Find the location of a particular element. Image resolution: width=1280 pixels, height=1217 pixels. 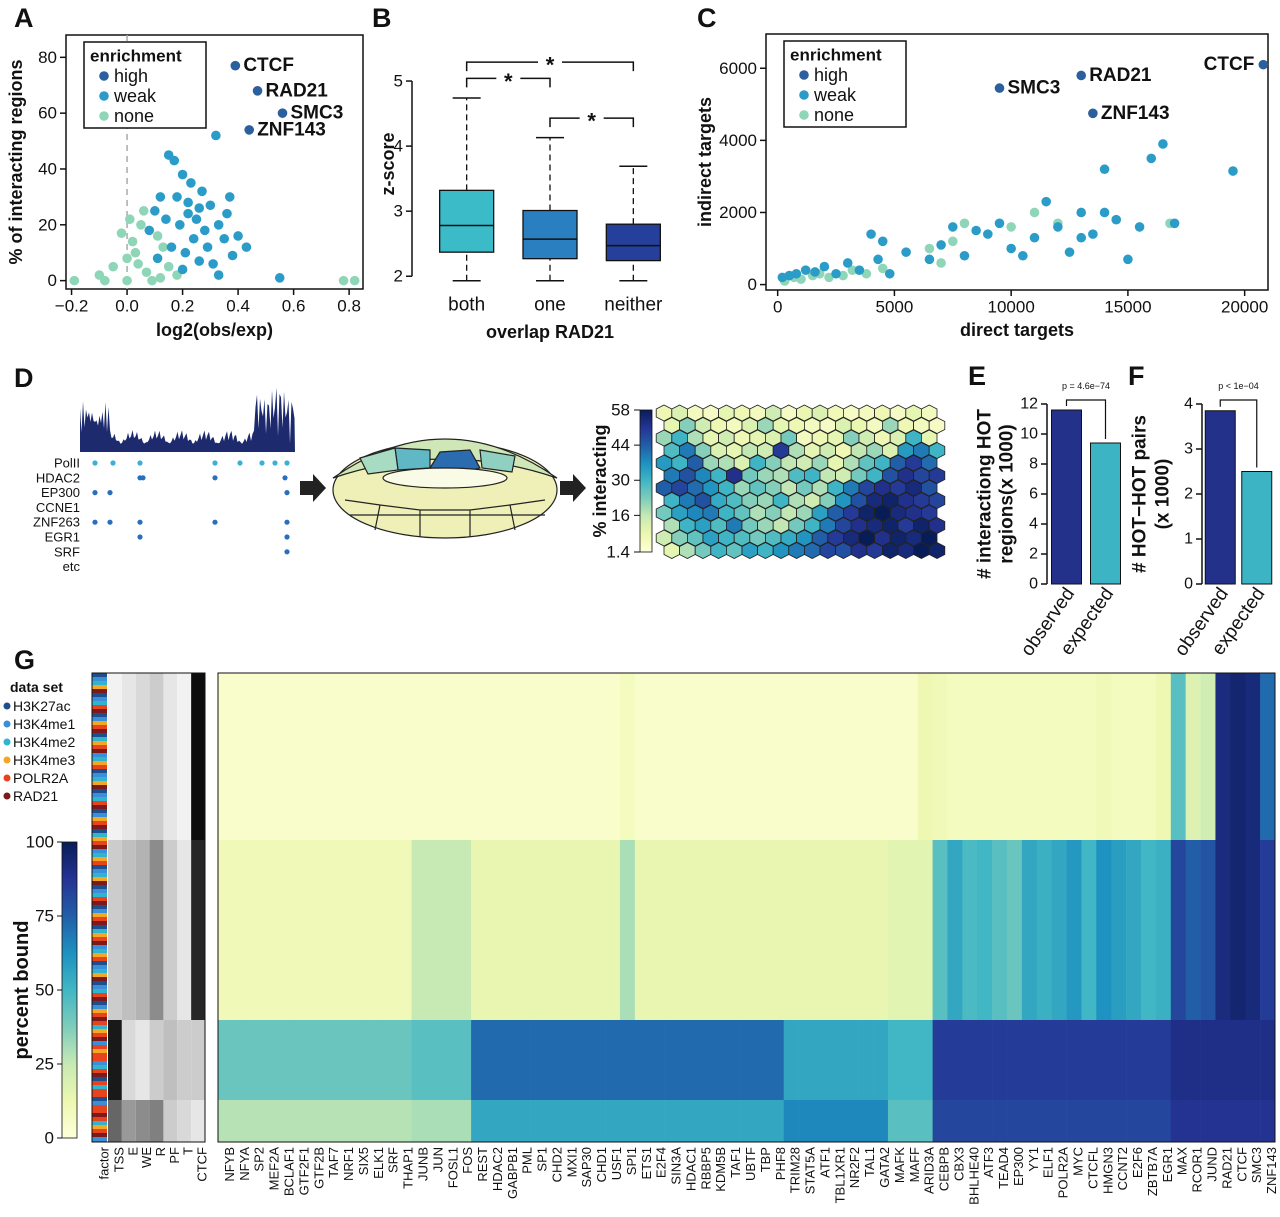

legend-title: enrichment is located at coordinates (136, 56).